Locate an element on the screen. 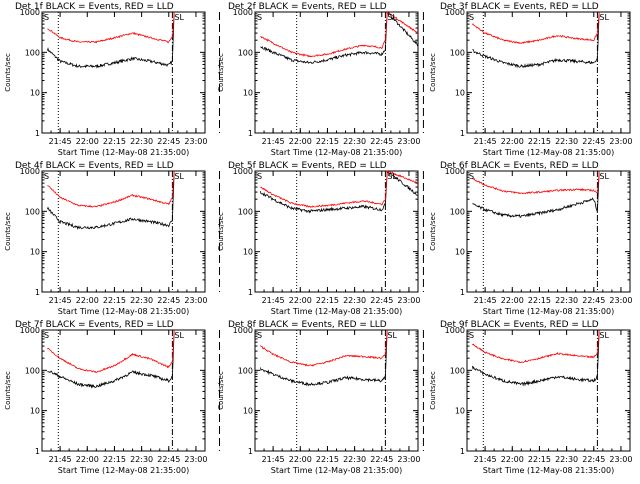 The image size is (640, 484). panel-title: Det 4f BLACK = Events, RED = LLD is located at coordinates (94, 166).